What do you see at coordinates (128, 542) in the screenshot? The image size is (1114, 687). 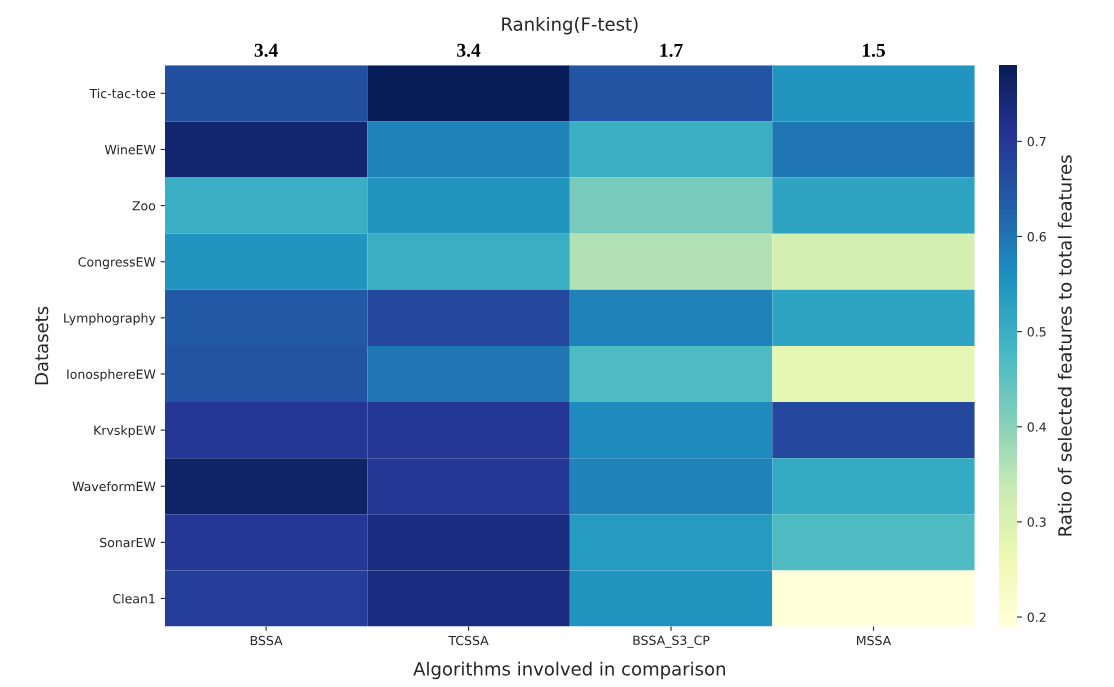 I see `y-tick-label: SonarEW` at bounding box center [128, 542].